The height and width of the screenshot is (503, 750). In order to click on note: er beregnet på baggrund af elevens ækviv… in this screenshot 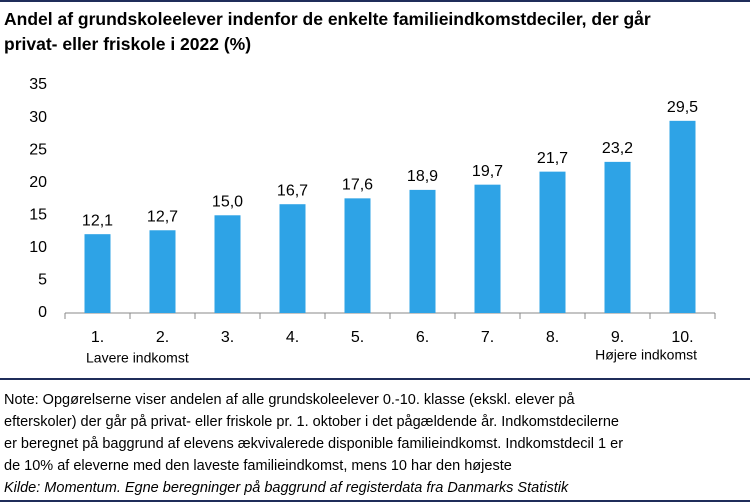, I will do `click(313, 444)`.